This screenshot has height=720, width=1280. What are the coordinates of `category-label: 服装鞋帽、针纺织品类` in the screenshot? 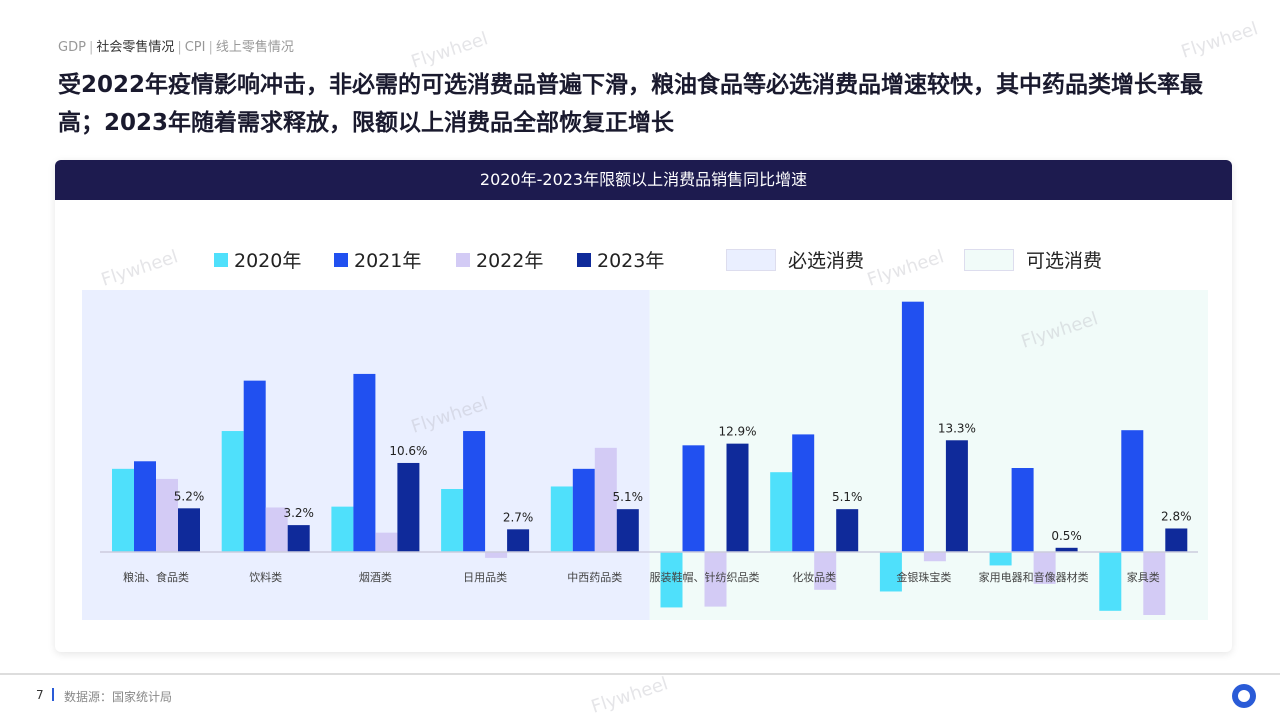 It's located at (705, 577).